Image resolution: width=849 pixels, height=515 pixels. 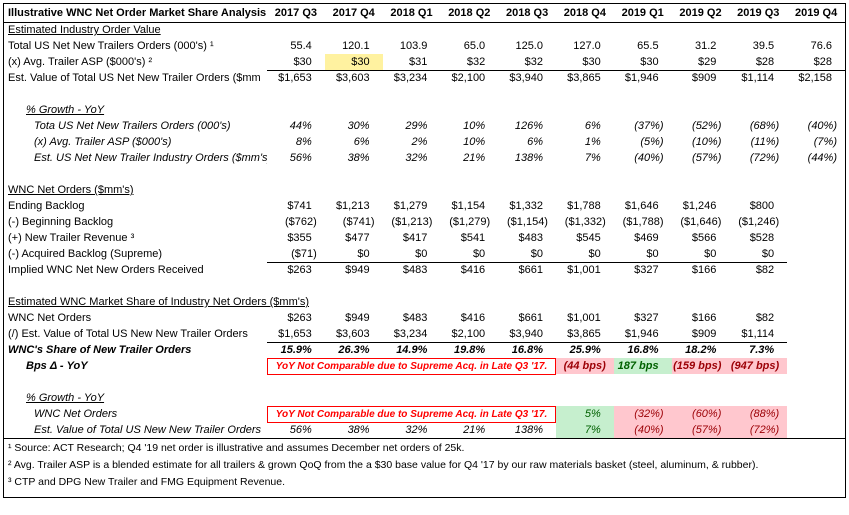 What do you see at coordinates (585, 350) in the screenshot?
I see `cell: 25.9%` at bounding box center [585, 350].